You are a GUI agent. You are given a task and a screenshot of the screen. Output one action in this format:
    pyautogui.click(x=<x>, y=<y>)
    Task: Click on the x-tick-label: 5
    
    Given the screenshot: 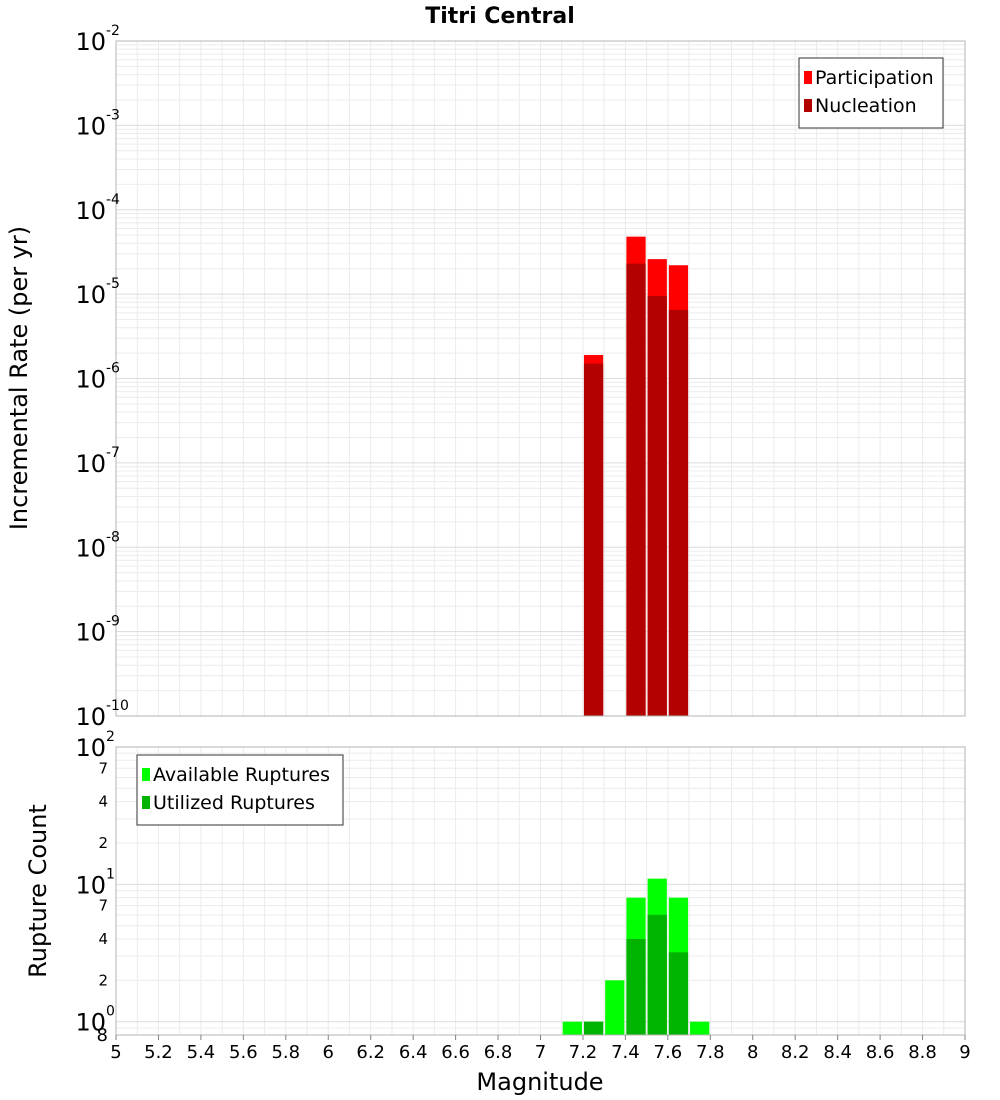 What is the action you would take?
    pyautogui.click(x=115, y=1052)
    